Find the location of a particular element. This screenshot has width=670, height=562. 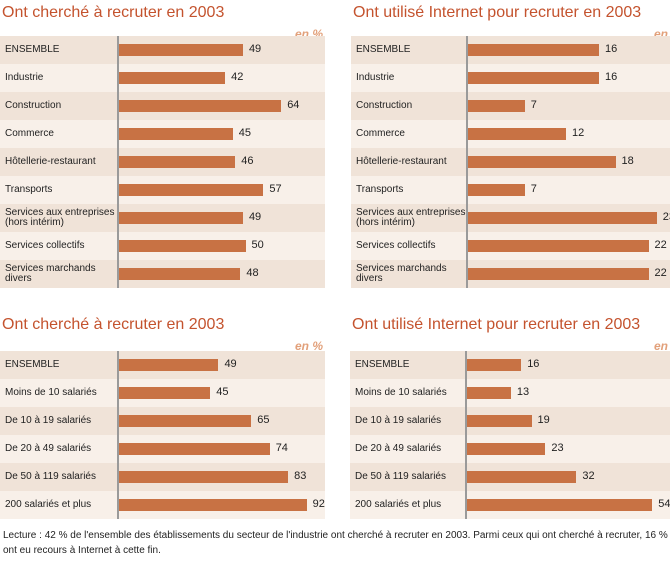

category-row: Hôtellerie-restaurant 46 is located at coordinates (162, 162).